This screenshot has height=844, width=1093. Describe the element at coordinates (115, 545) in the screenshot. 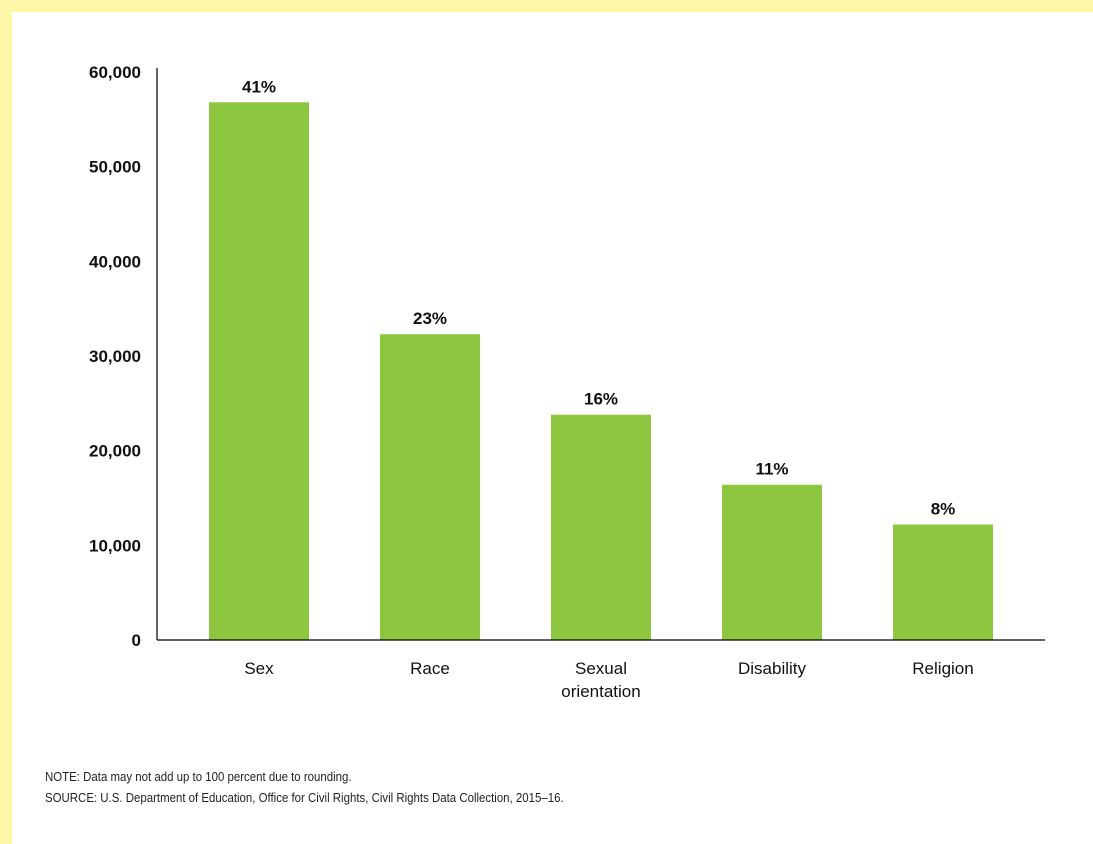

I see `y-tick-label: 10,000` at that location.